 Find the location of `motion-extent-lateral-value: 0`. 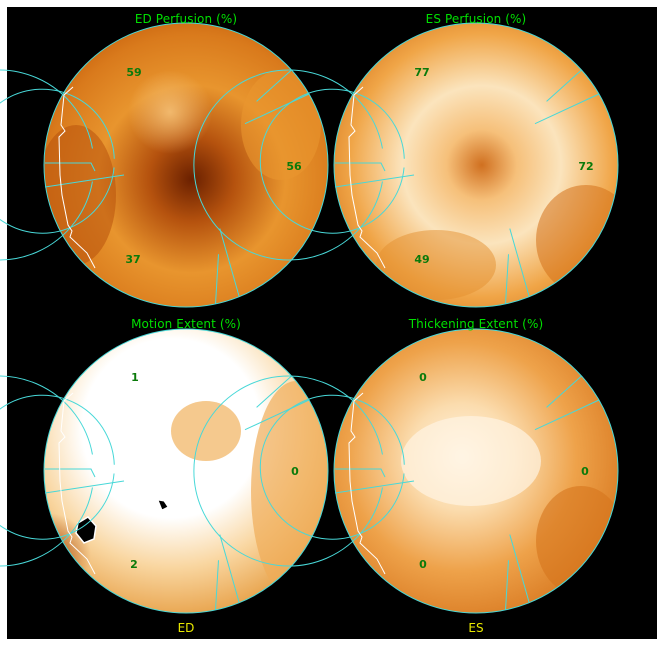

motion-extent-lateral-value: 0 is located at coordinates (295, 471).